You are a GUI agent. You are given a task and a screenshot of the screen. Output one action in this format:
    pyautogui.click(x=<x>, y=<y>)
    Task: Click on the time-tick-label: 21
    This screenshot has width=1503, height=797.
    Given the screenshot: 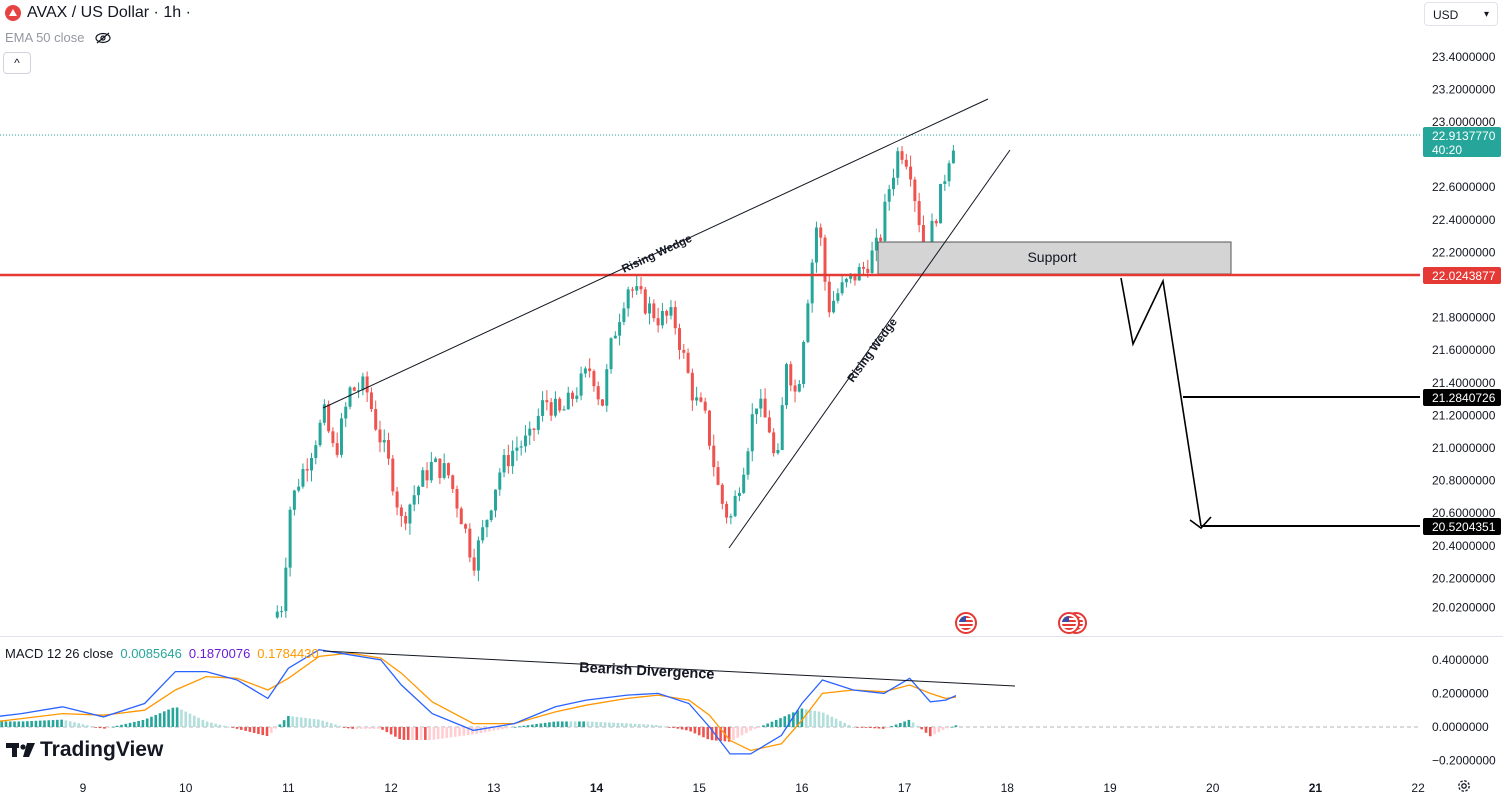 What is the action you would take?
    pyautogui.click(x=1316, y=788)
    